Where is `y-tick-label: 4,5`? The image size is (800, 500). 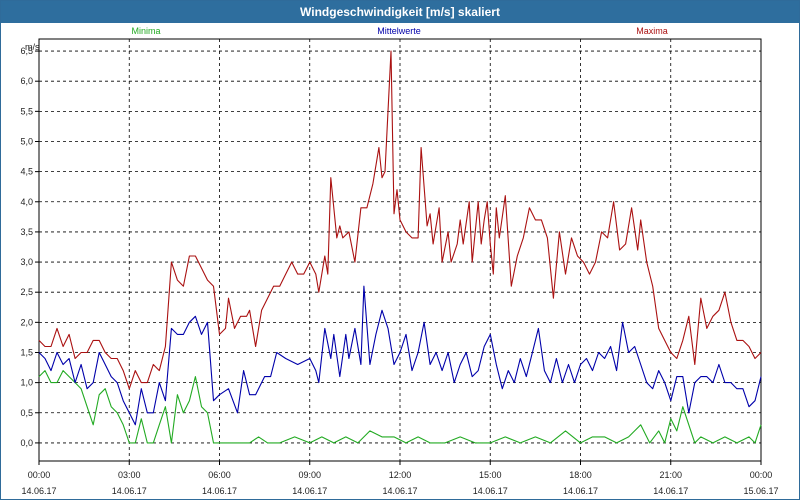 y-tick-label: 4,5 is located at coordinates (26, 172).